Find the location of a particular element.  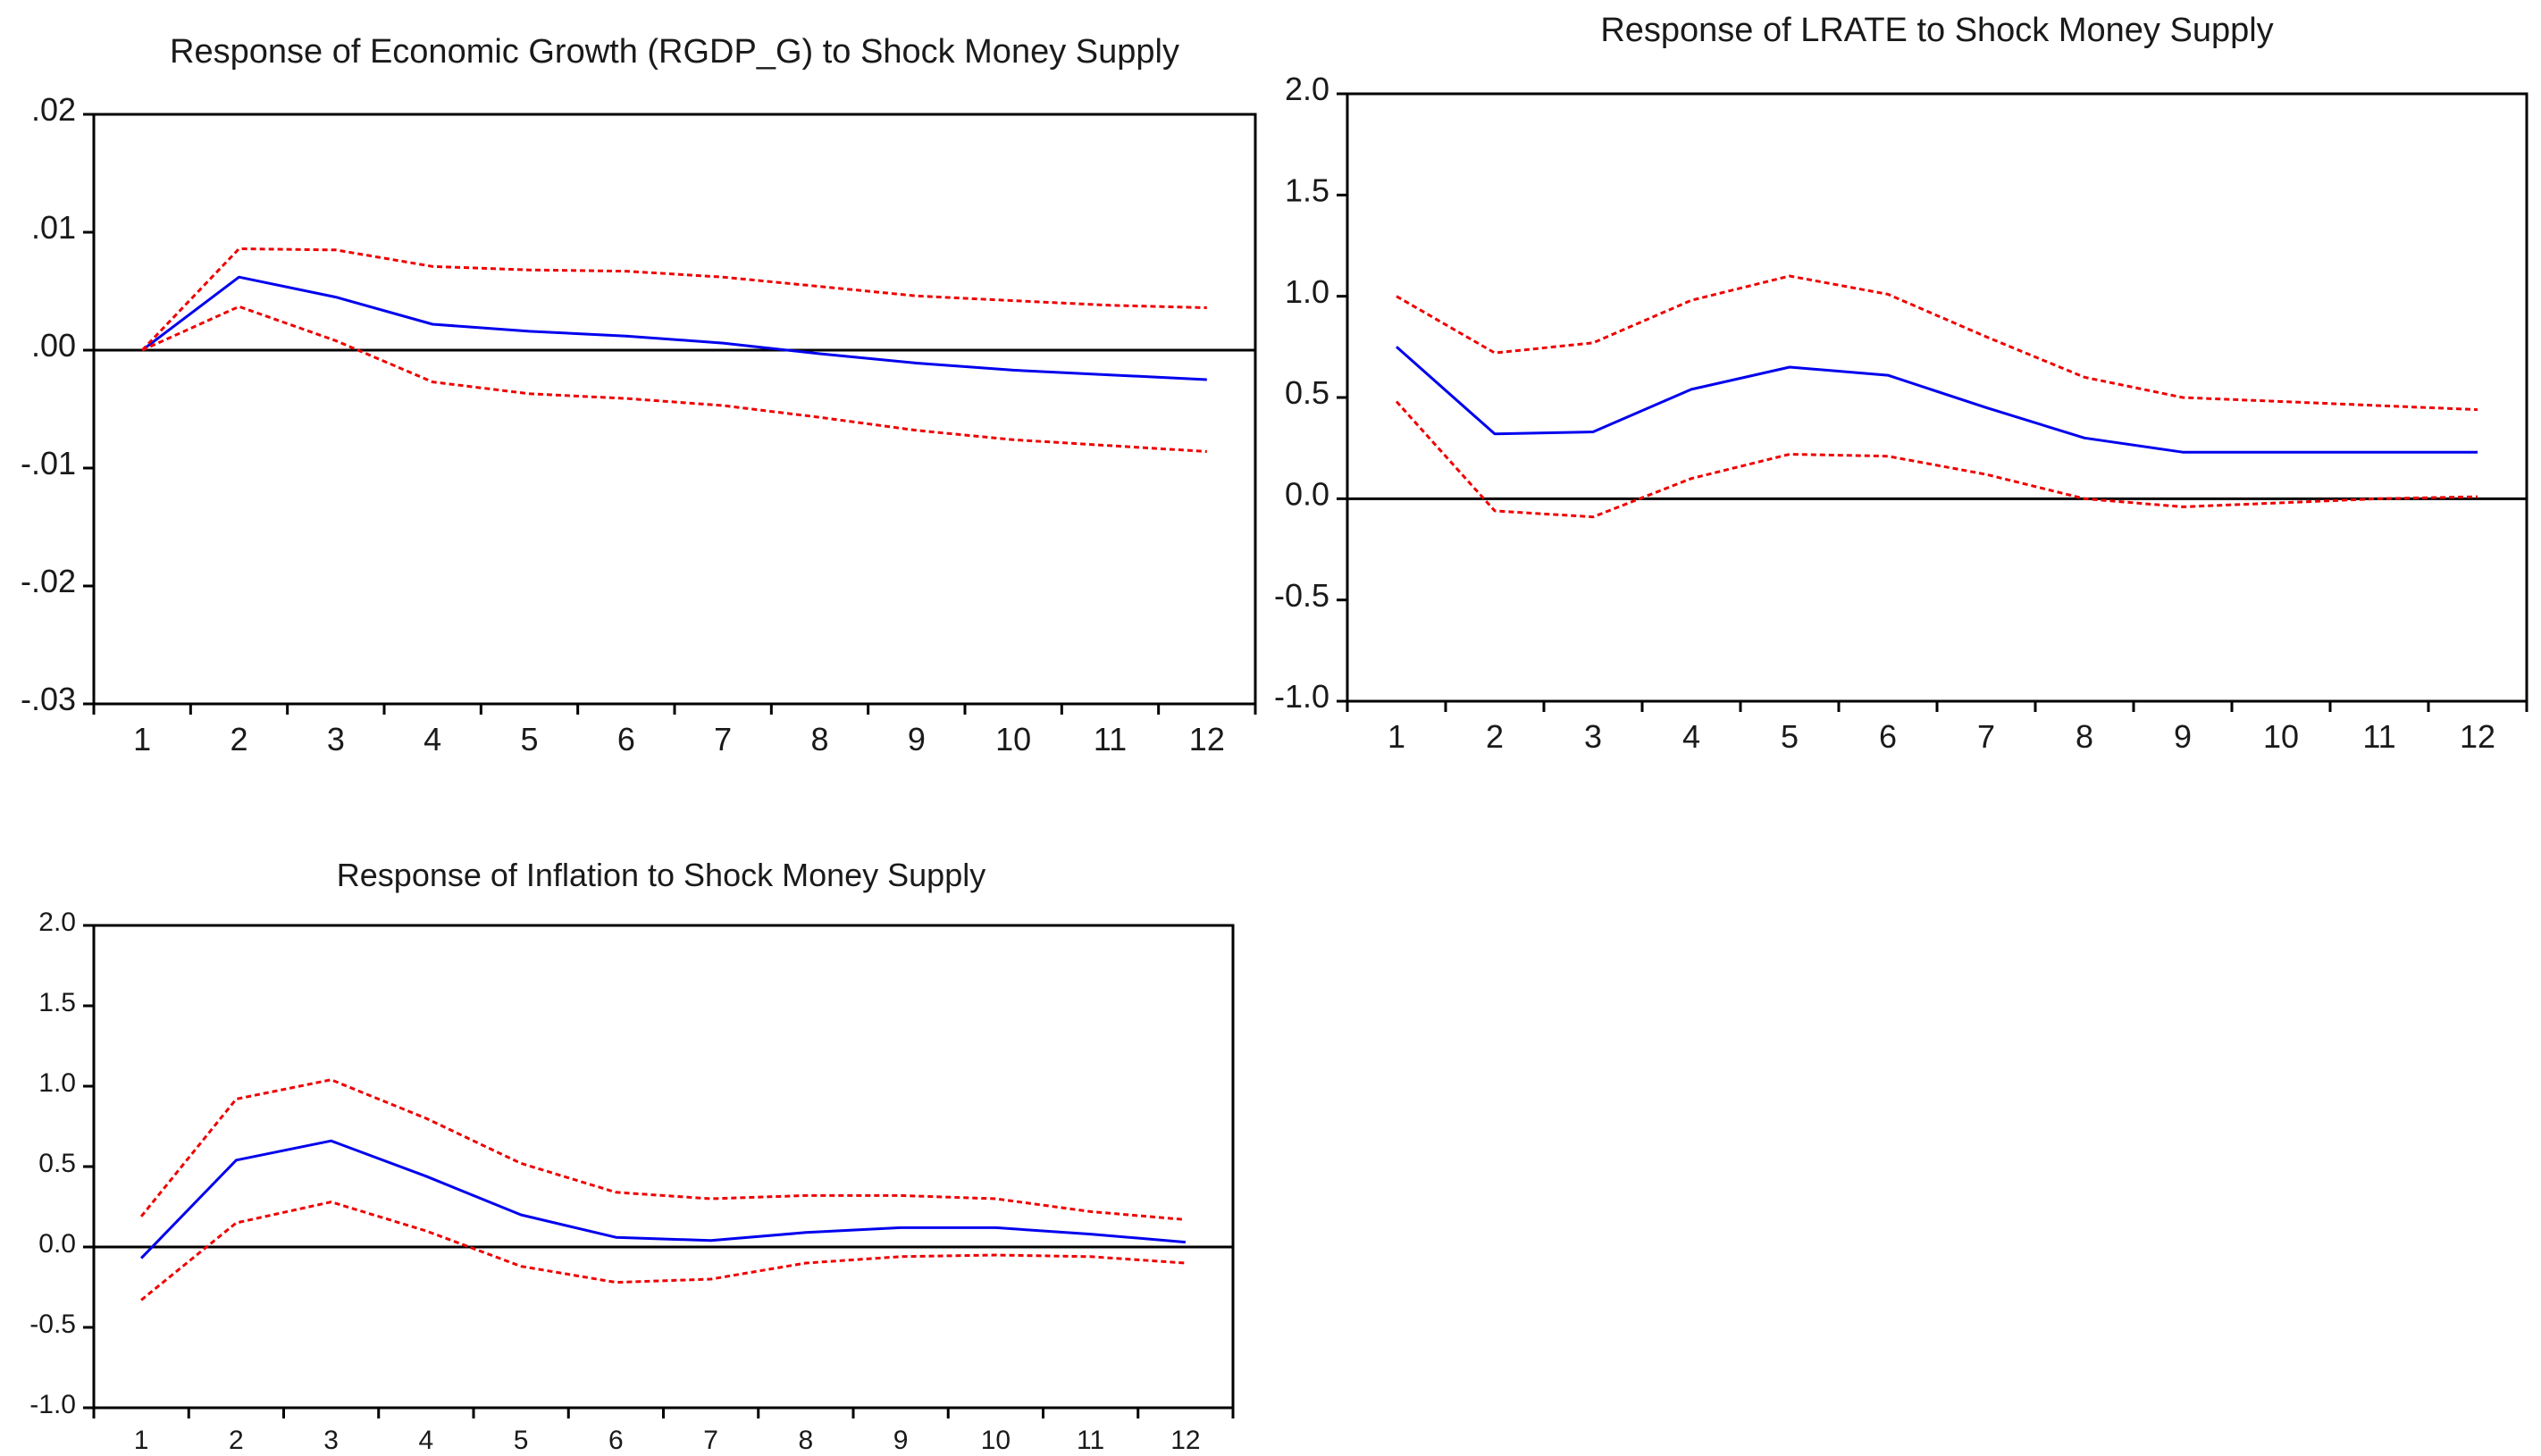

y-tick-label: -.03 is located at coordinates (49, 699).